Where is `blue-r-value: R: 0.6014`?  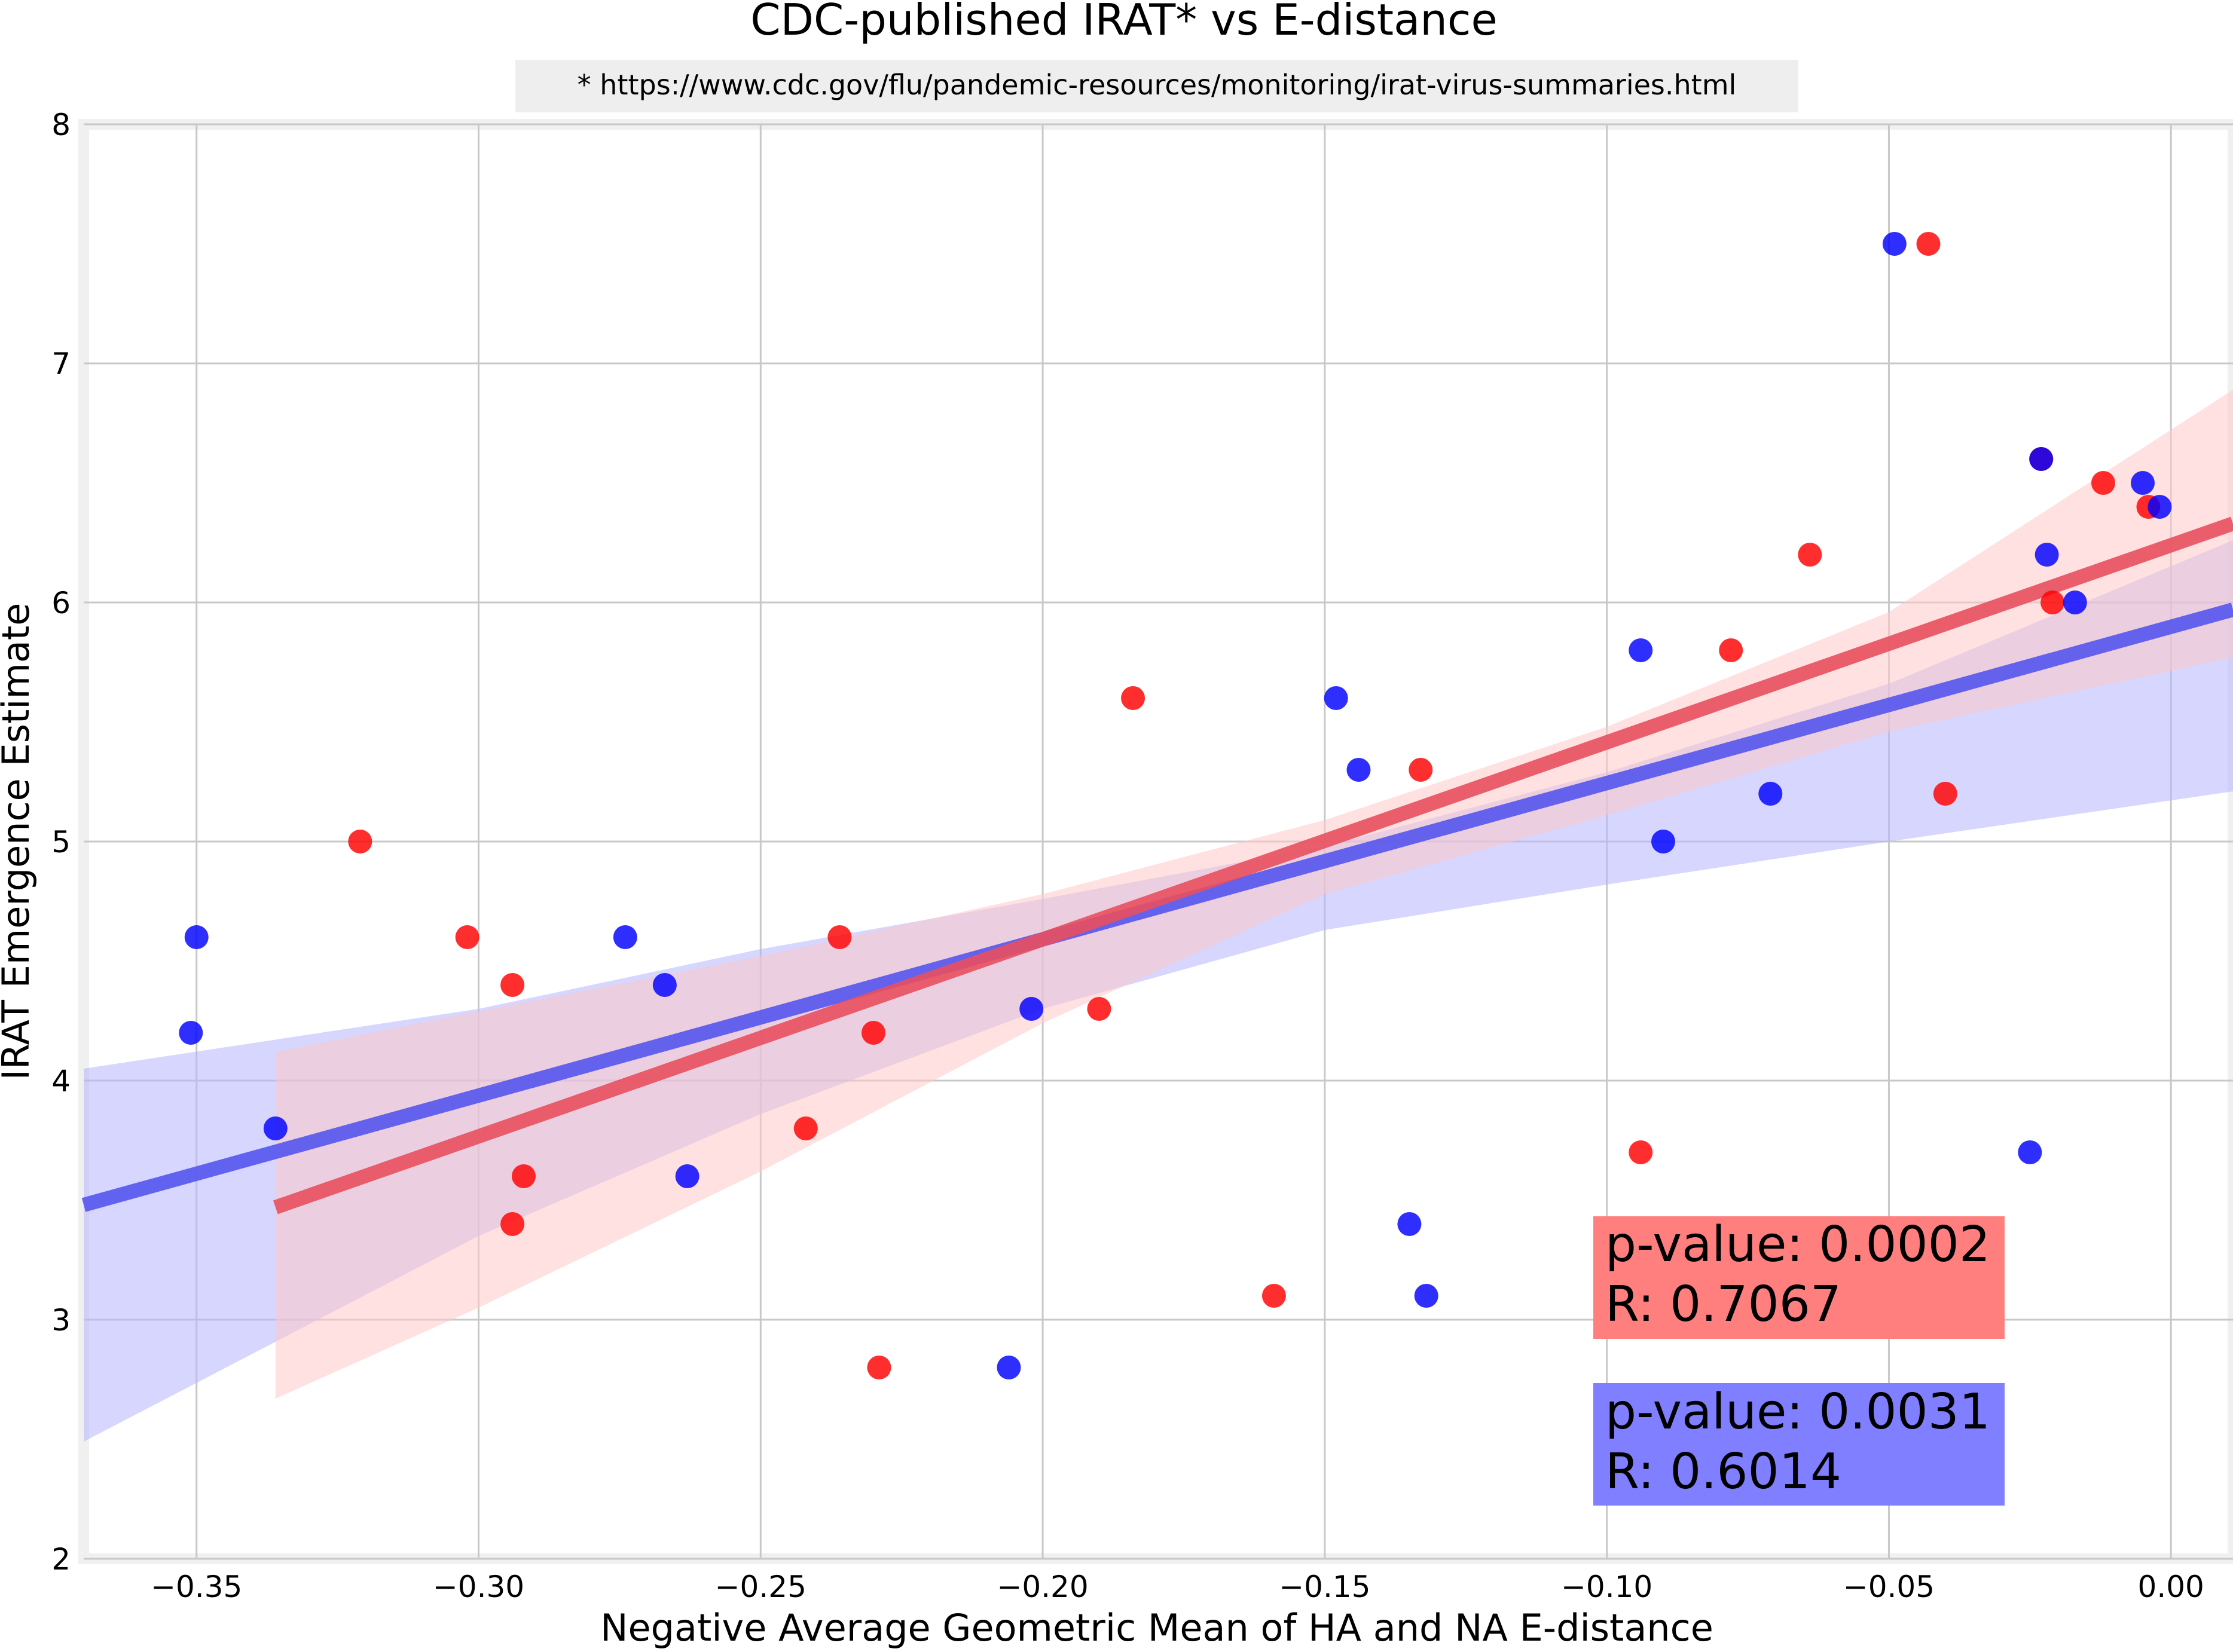
blue-r-value: R: 0.6014 is located at coordinates (1723, 1471).